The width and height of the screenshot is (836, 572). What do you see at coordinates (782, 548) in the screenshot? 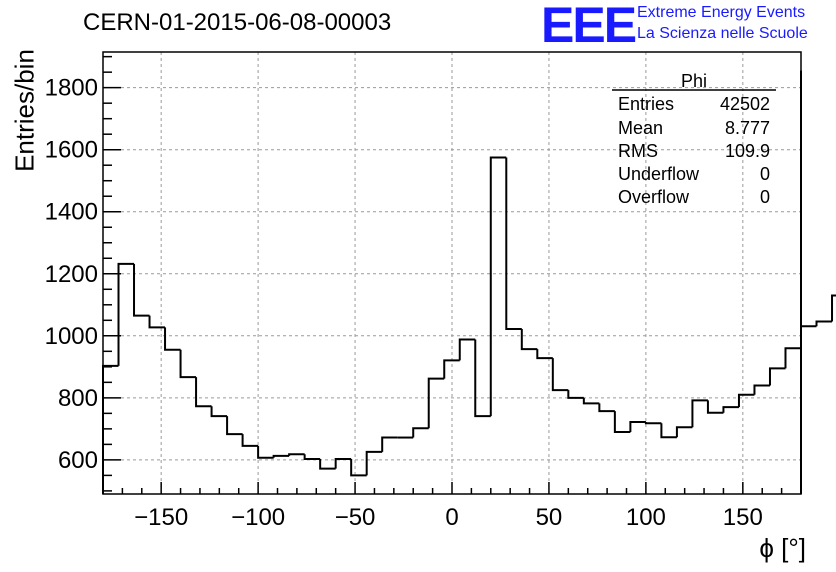
I see `x-axis-label: ϕ [°]` at bounding box center [782, 548].